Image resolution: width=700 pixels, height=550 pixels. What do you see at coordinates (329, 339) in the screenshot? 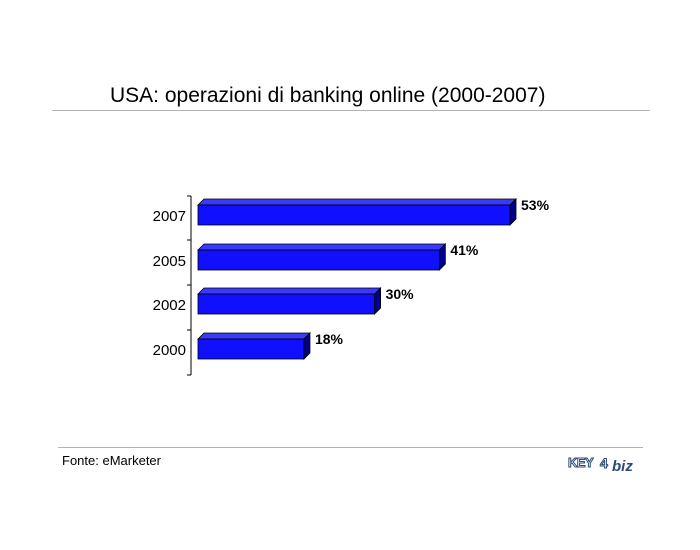
I see `data-label: 18%` at bounding box center [329, 339].